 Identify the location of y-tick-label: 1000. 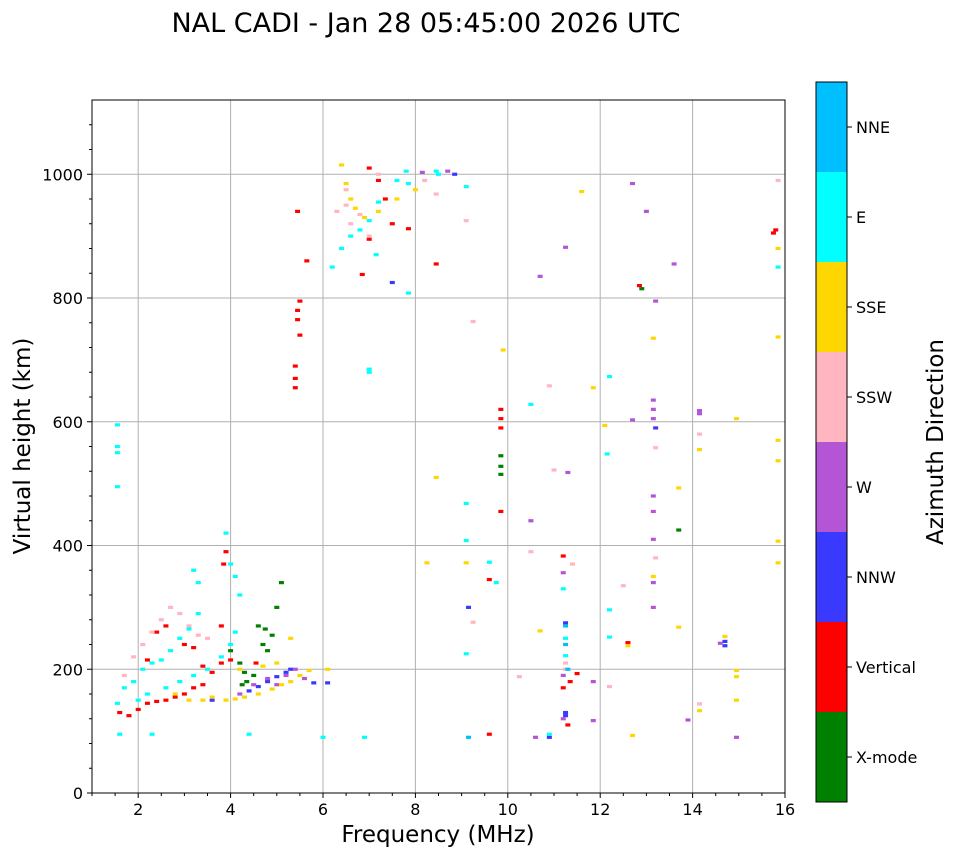
(62, 174).